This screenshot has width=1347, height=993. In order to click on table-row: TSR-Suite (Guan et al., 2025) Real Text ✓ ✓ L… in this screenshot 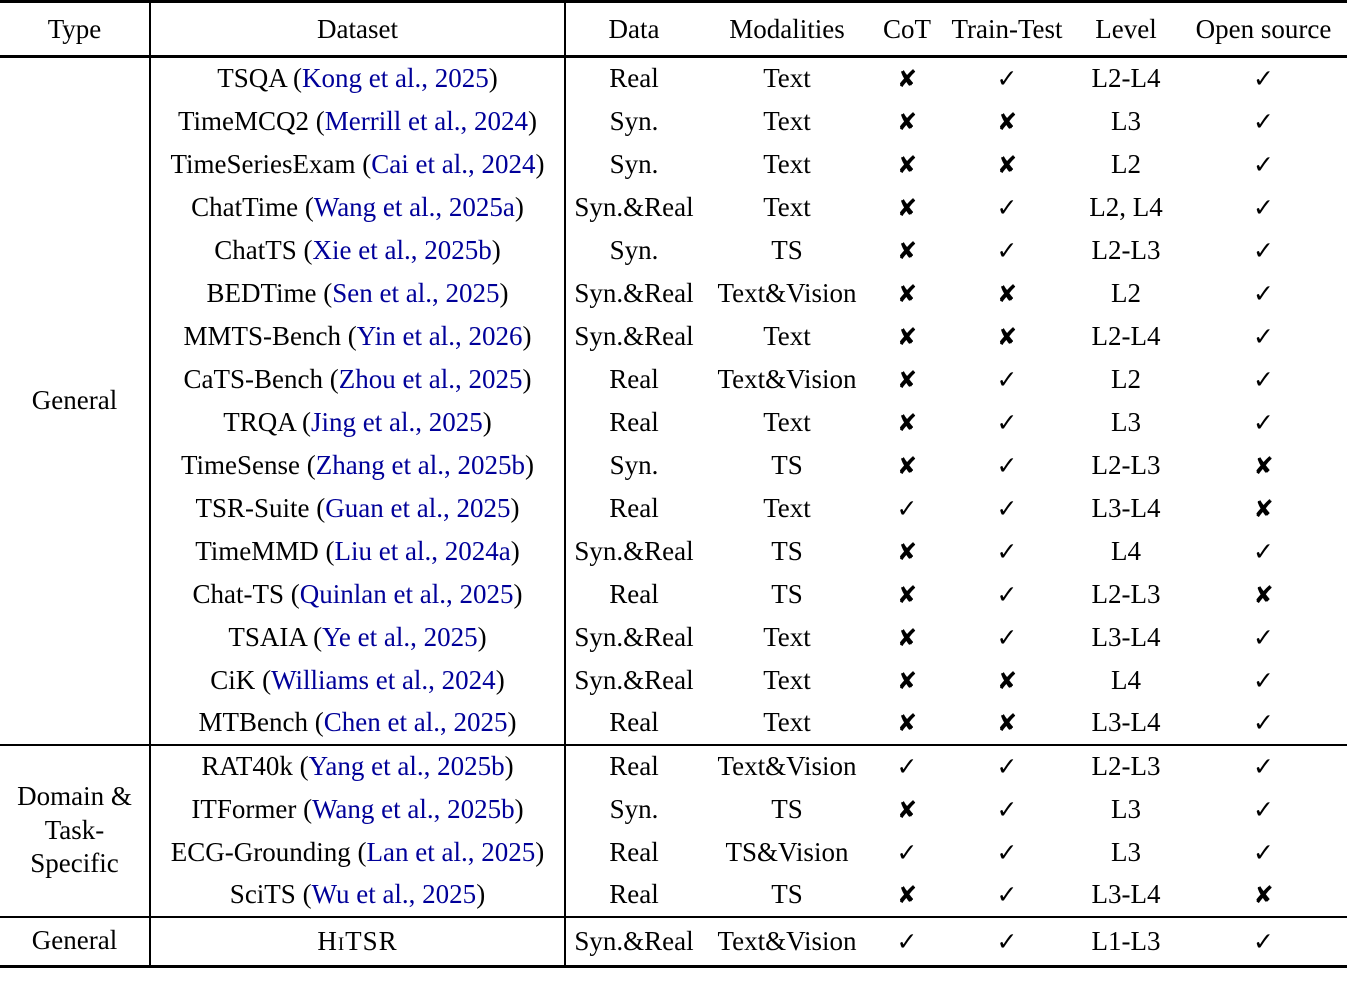, I will do `click(673, 508)`.